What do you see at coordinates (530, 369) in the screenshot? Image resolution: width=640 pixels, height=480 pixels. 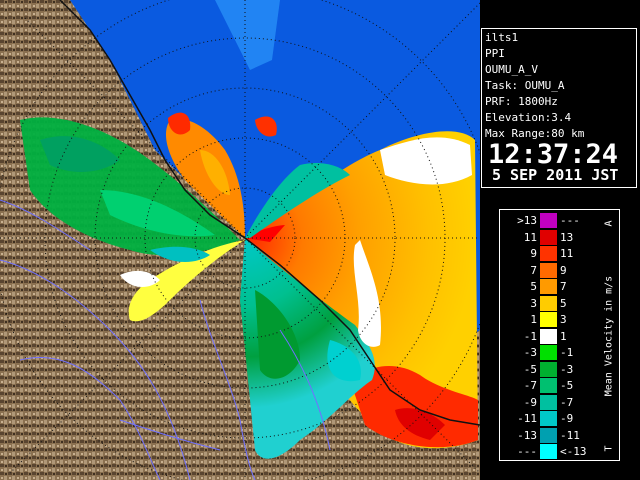 I see `legend-lower-bound: -5` at bounding box center [530, 369].